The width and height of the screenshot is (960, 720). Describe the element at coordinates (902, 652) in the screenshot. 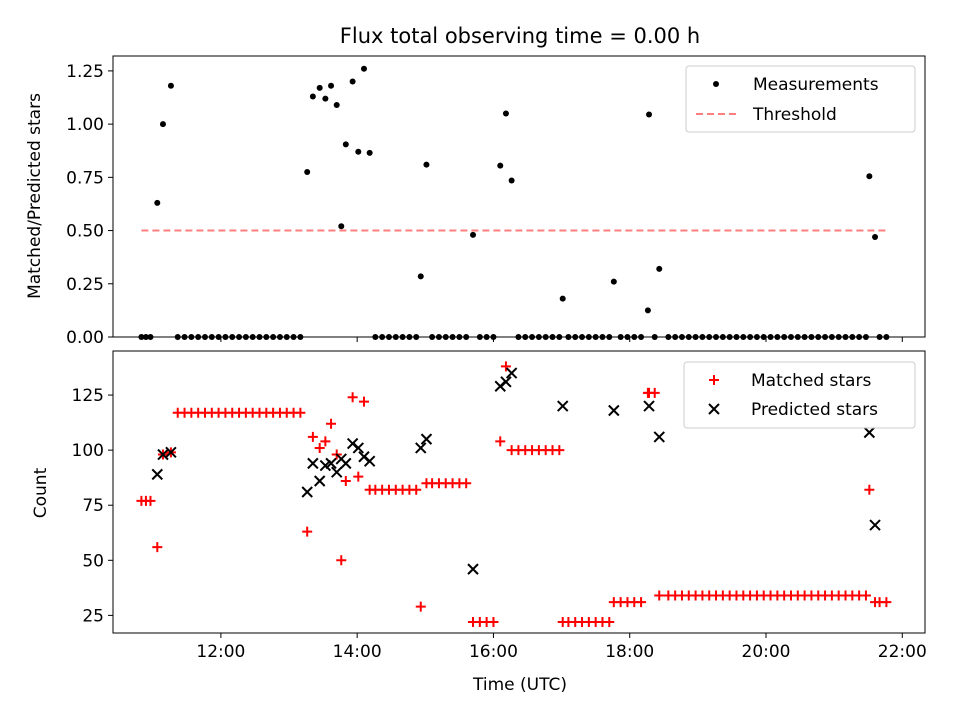

I see `x-tick-label: 22:00` at that location.